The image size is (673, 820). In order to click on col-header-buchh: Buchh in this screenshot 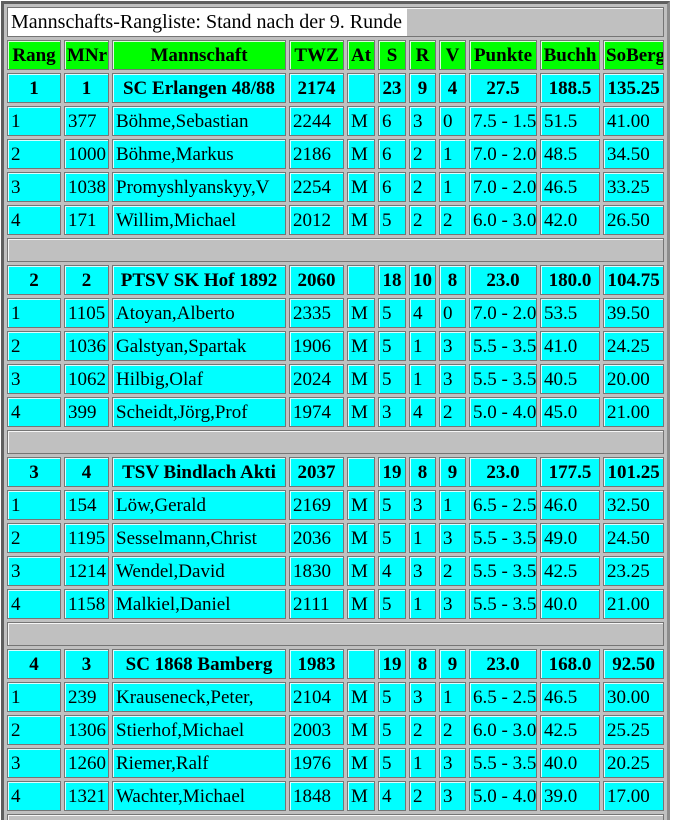, I will do `click(570, 55)`.